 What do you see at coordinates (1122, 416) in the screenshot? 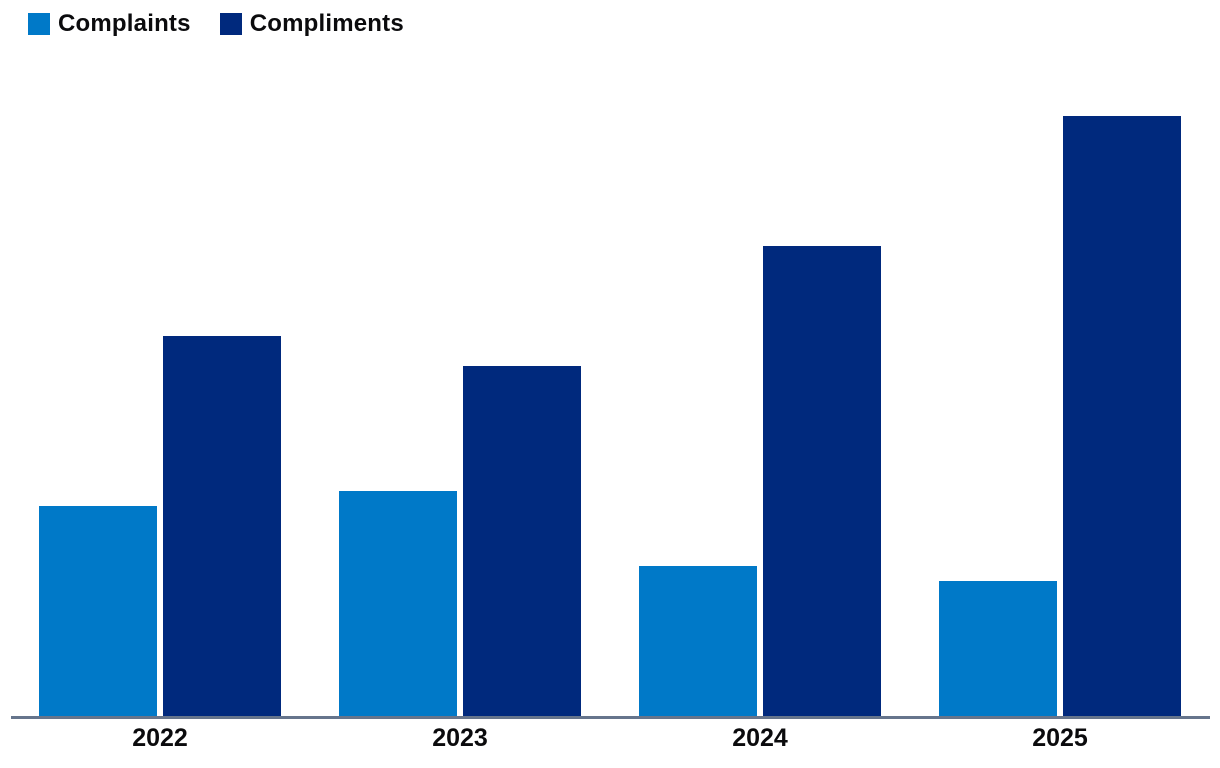
I see `bar-compliments-2025` at bounding box center [1122, 416].